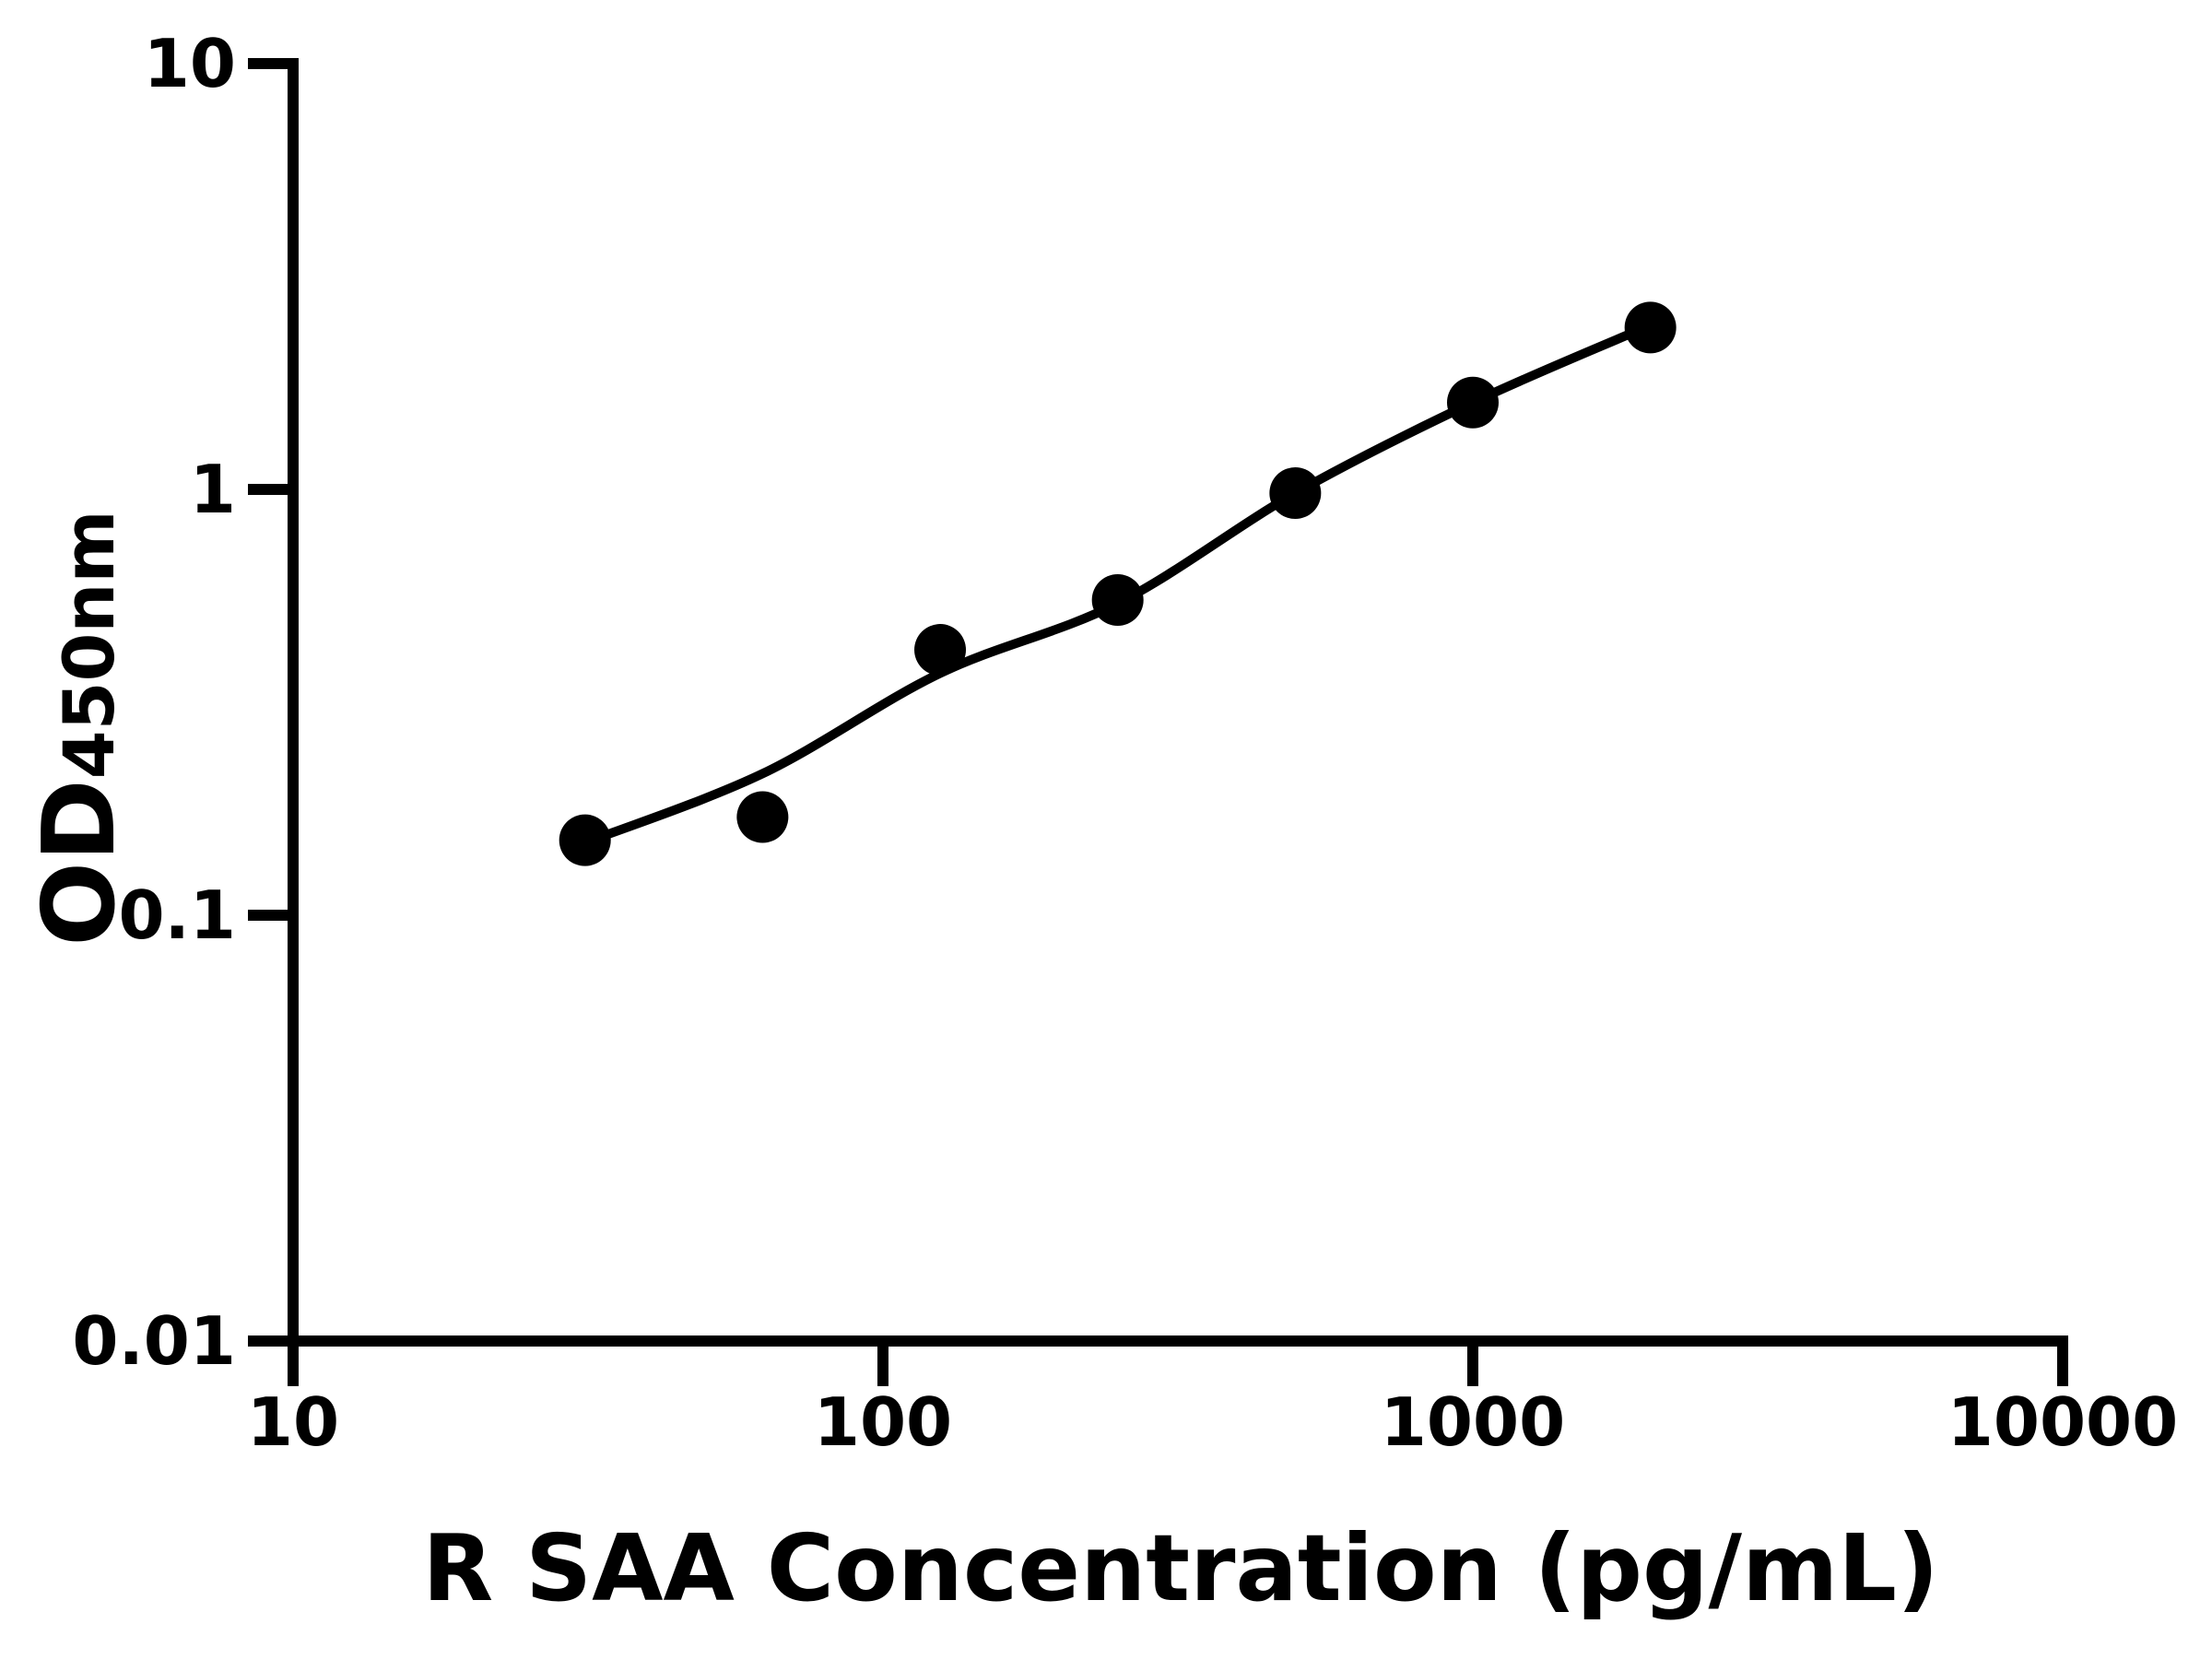  Describe the element at coordinates (190, 63) in the screenshot. I see `y-tick-label: 10` at that location.